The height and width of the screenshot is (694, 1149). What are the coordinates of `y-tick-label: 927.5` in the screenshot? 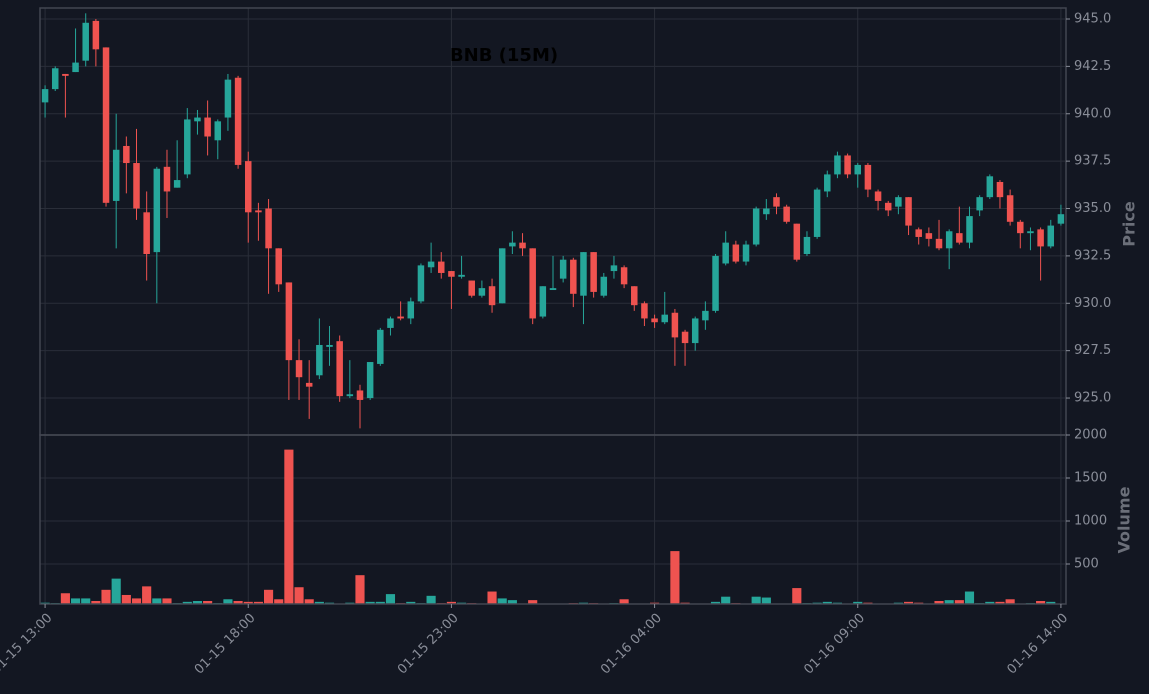 It's located at (1092, 350).